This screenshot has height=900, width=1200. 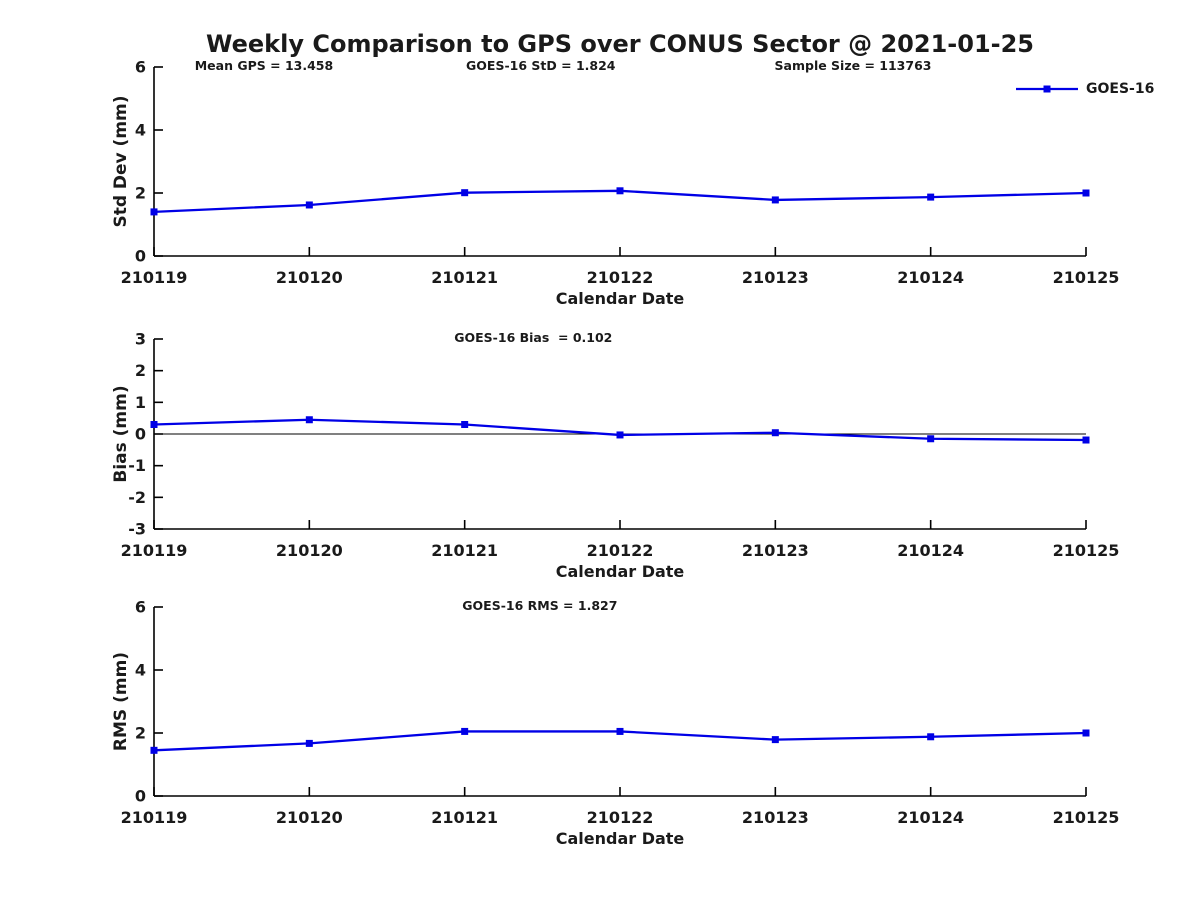 What do you see at coordinates (264, 65) in the screenshot?
I see `annotation-text: Mean GPS = 13.458` at bounding box center [264, 65].